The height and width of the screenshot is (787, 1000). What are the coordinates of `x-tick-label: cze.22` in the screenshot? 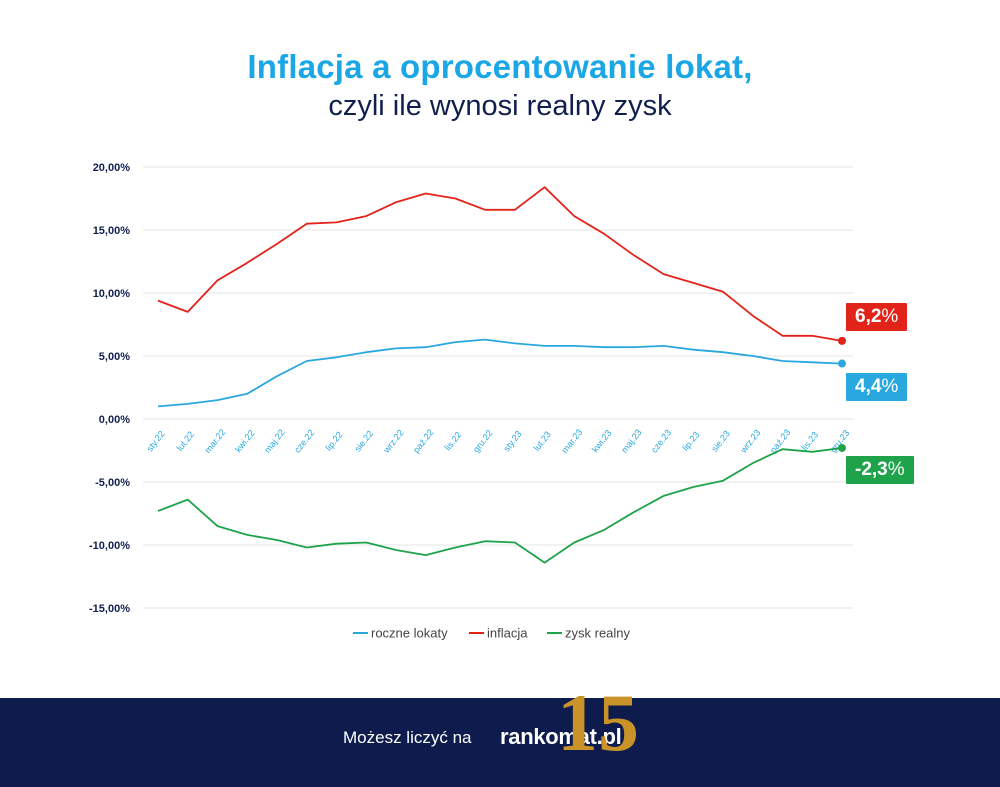 It's located at (304, 441).